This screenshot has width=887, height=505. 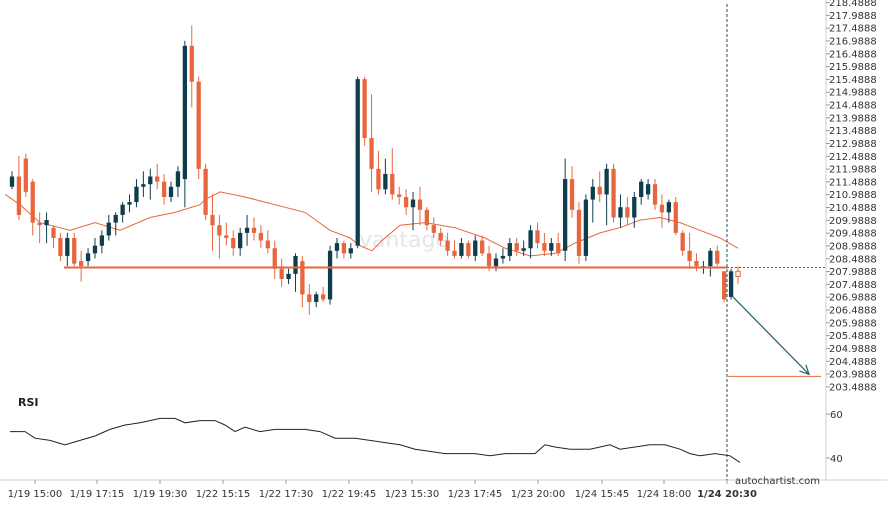 What do you see at coordinates (853, 170) in the screenshot?
I see `price-tick-label: 211.9888` at bounding box center [853, 170].